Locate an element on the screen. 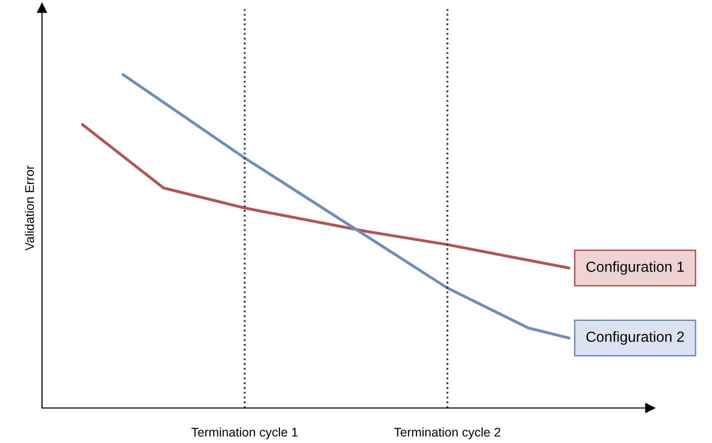 This screenshot has height=443, width=712. x-tick-label: Termination cycle 1 is located at coordinates (244, 433).